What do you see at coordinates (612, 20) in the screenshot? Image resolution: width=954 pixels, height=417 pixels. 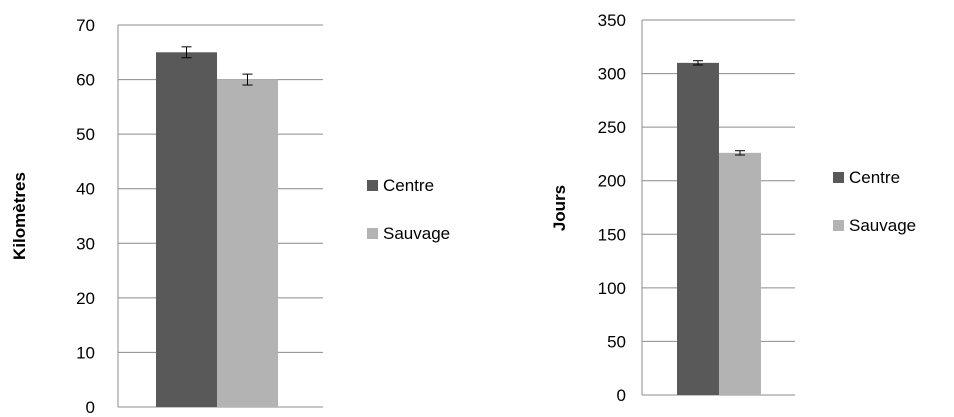 I see `y-tick-label: 350` at bounding box center [612, 20].